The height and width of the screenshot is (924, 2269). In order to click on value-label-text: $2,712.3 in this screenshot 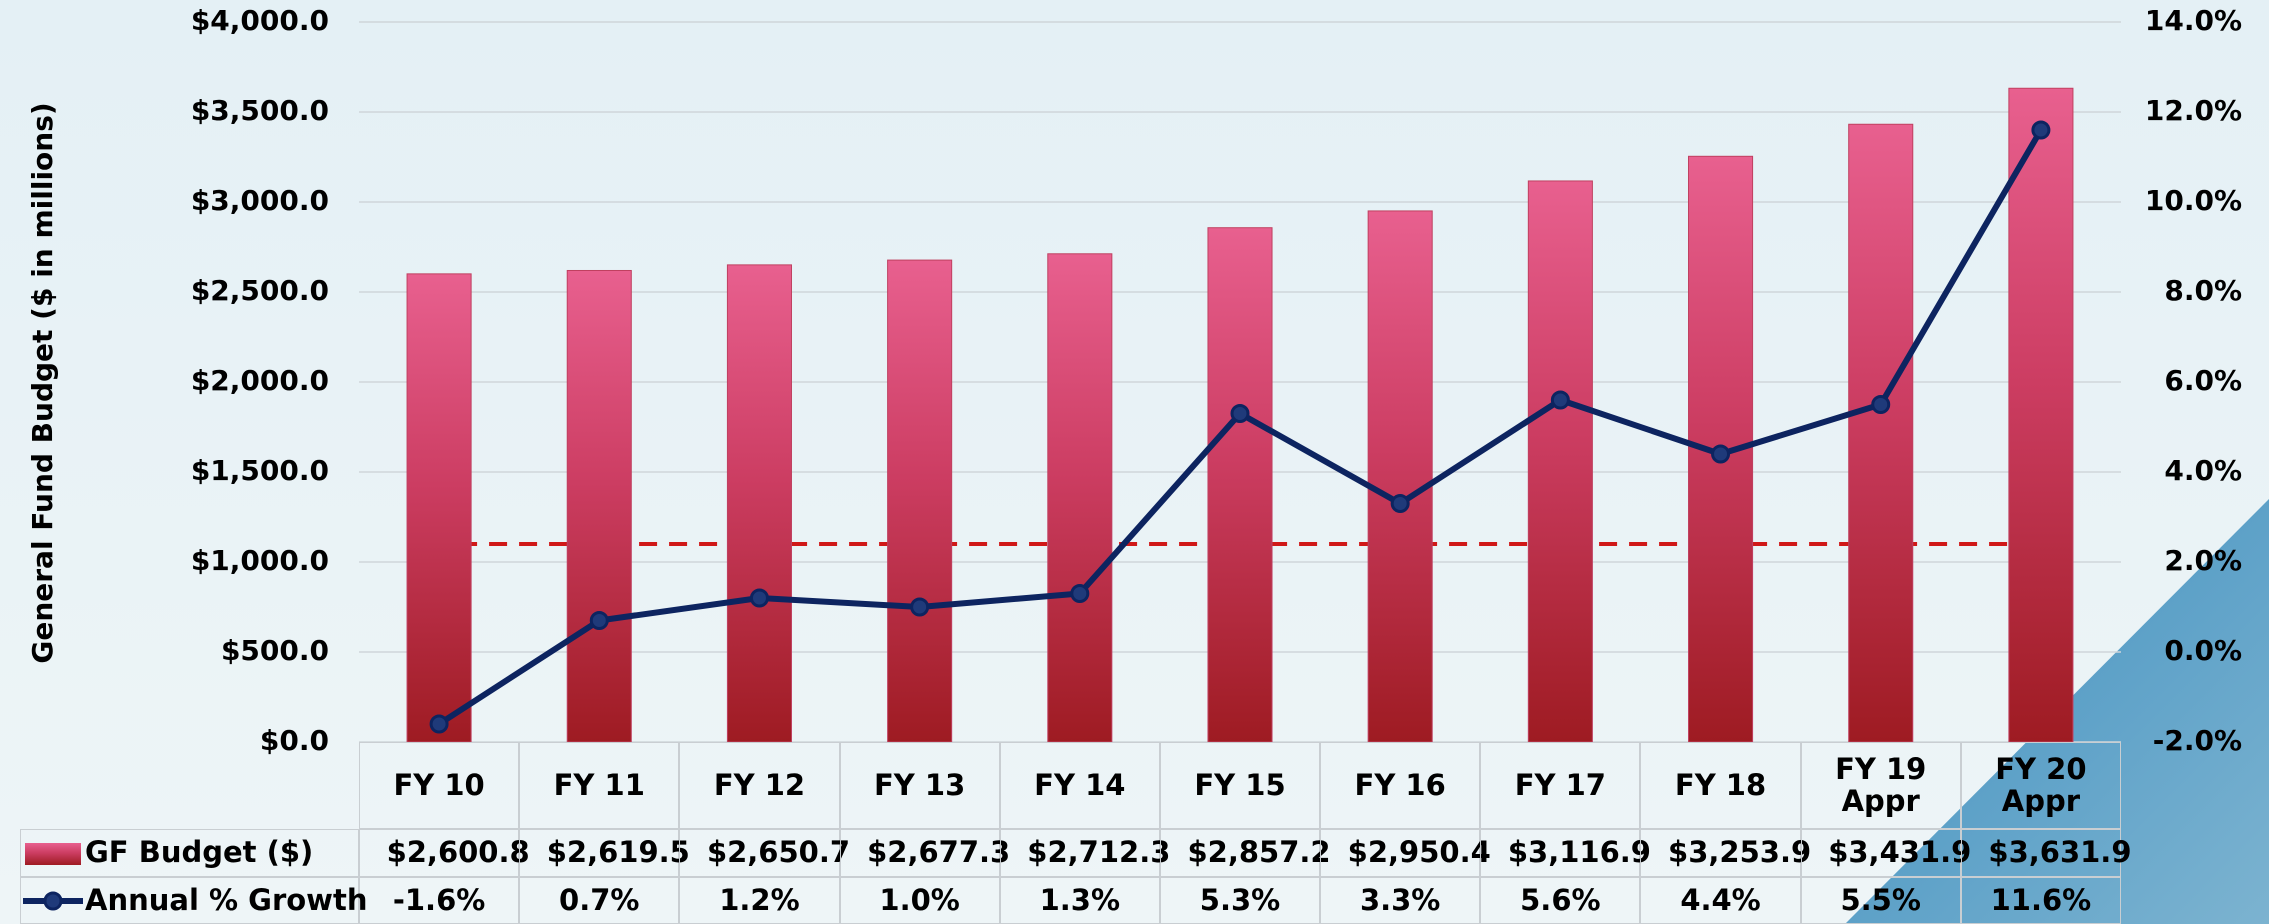, I will do `click(1099, 852)`.